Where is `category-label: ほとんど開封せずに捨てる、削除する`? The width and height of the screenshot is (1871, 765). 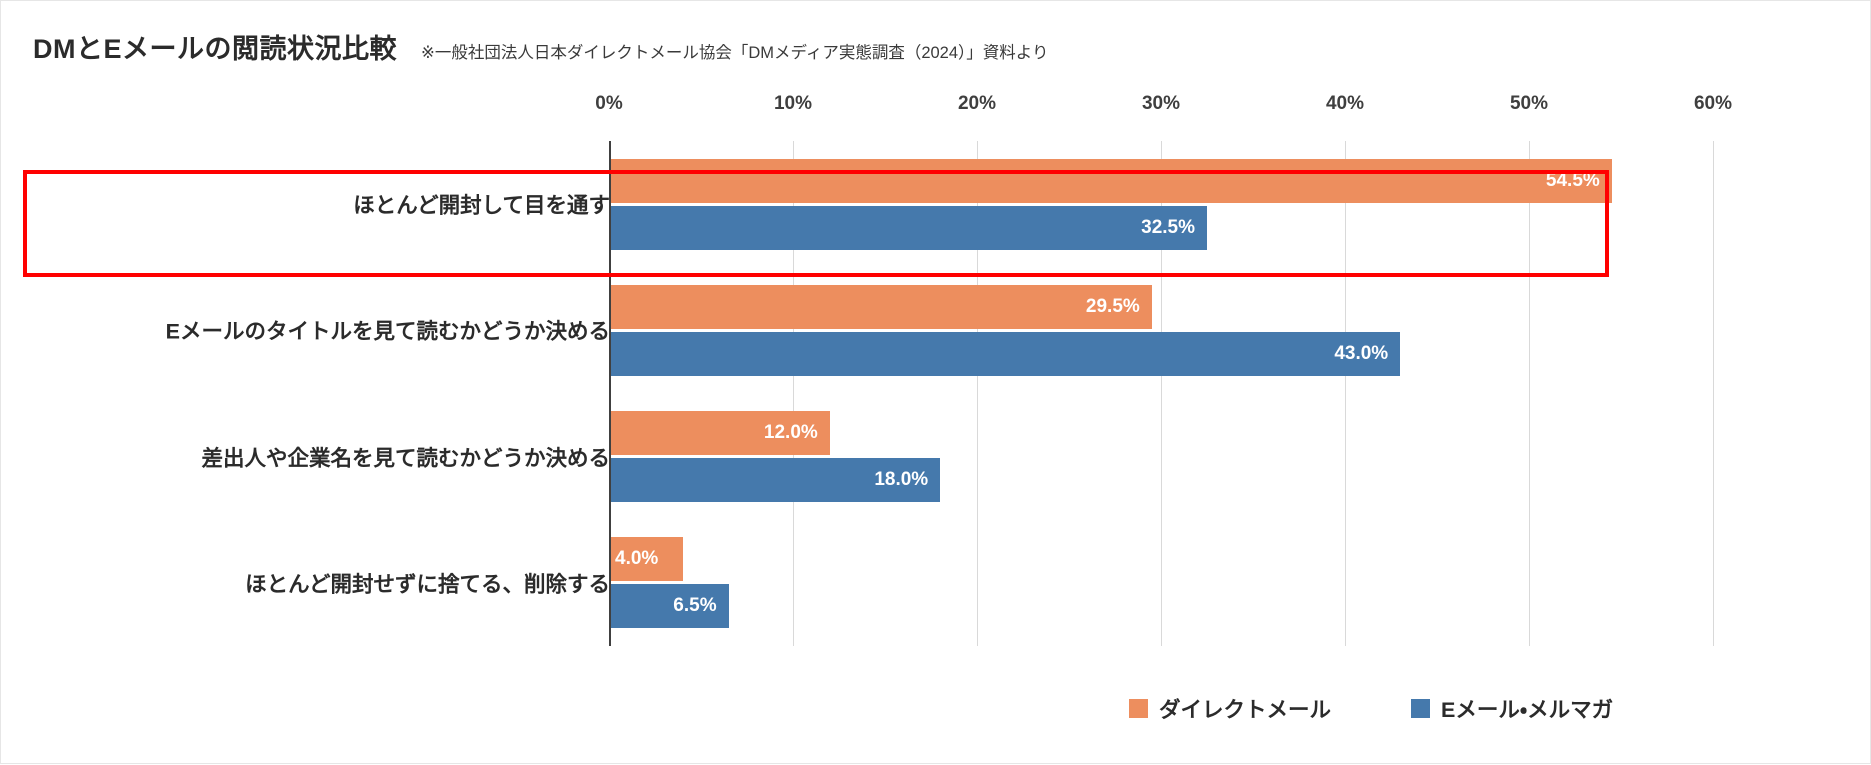 category-label: ほとんど開封せずに捨てる、削除する is located at coordinates (427, 584).